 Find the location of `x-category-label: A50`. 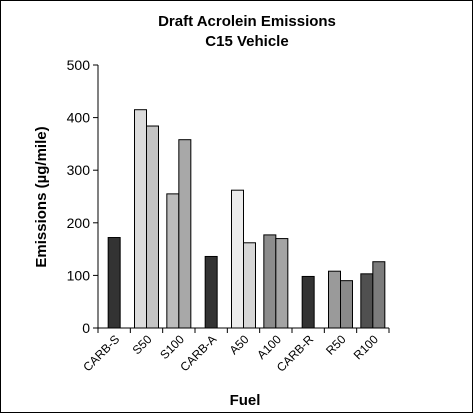

x-category-label: A50 is located at coordinates (239, 344).